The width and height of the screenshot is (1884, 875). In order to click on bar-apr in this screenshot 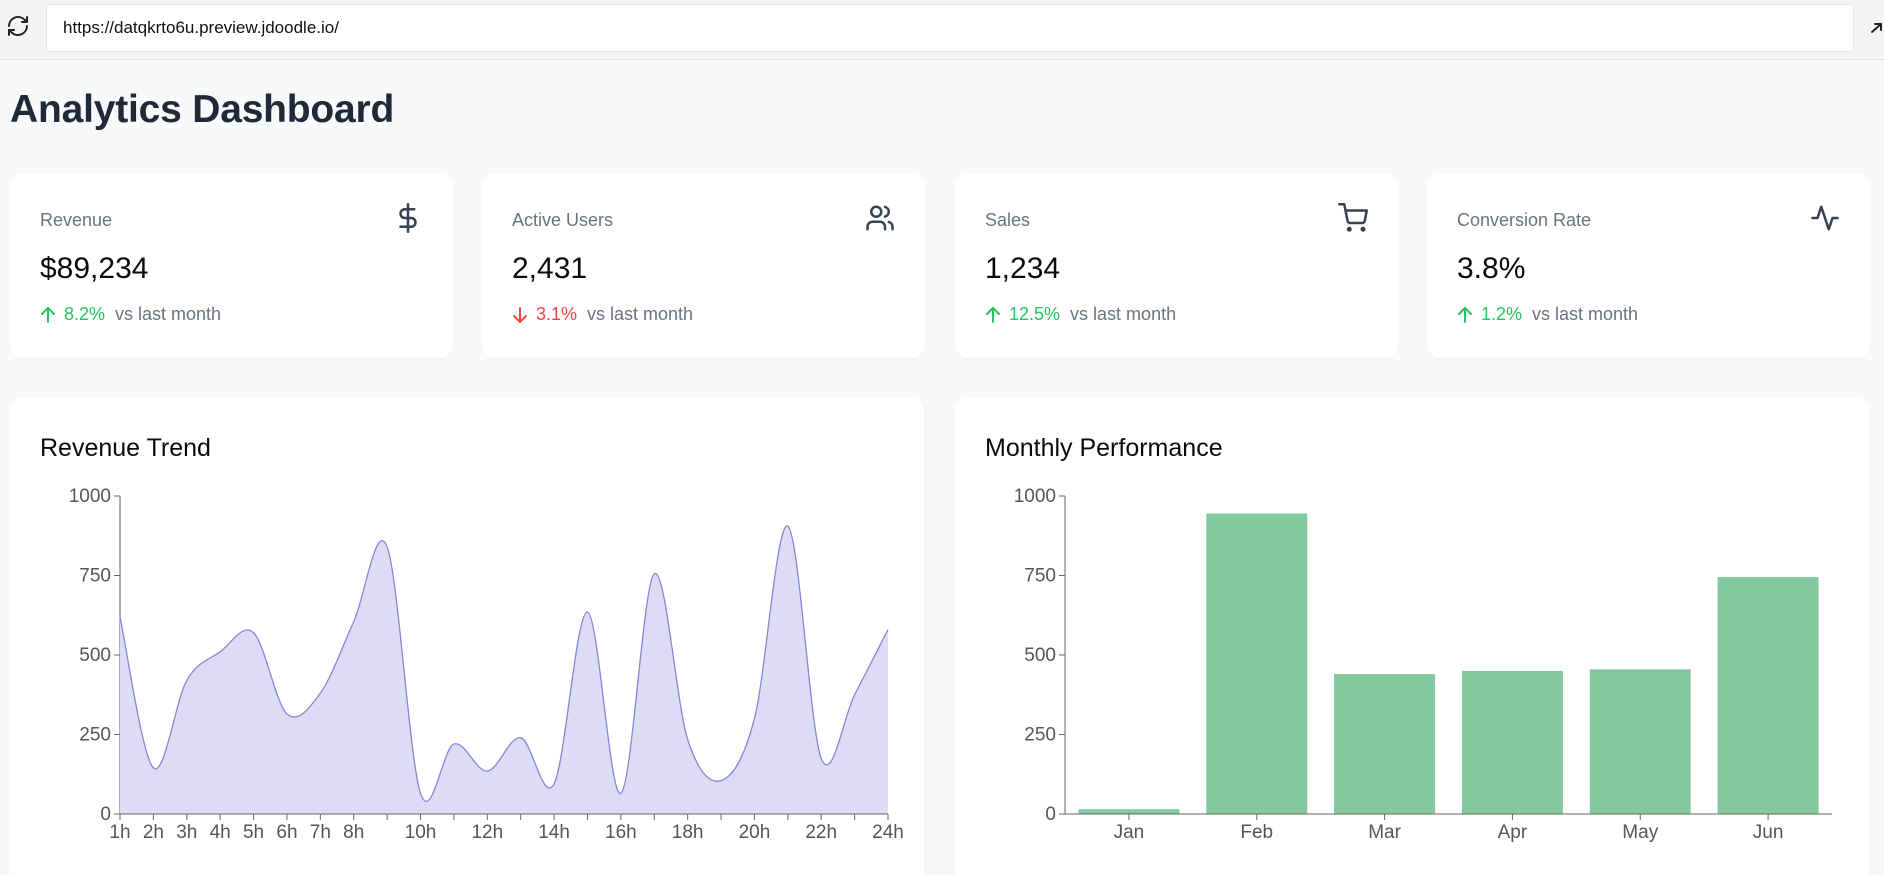, I will do `click(1512, 742)`.